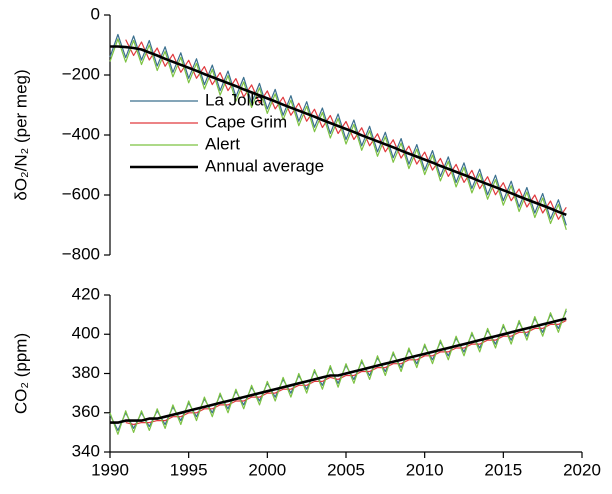 The width and height of the screenshot is (612, 494). What do you see at coordinates (81, 73) in the screenshot?
I see `y-tick-label: −200` at bounding box center [81, 73].